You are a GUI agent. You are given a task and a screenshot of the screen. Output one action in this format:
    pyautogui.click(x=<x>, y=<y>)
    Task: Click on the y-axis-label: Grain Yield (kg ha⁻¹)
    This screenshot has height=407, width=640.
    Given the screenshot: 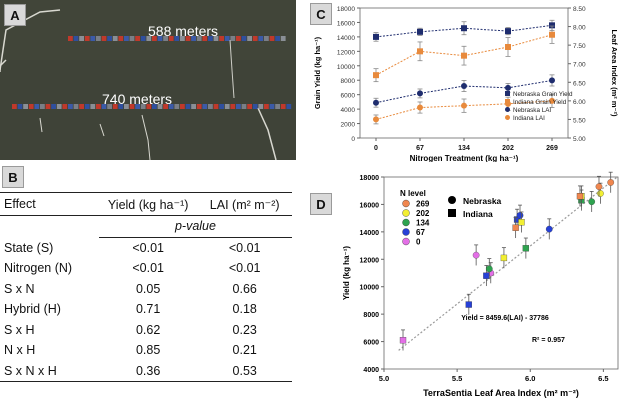 What is the action you would take?
    pyautogui.click(x=317, y=72)
    